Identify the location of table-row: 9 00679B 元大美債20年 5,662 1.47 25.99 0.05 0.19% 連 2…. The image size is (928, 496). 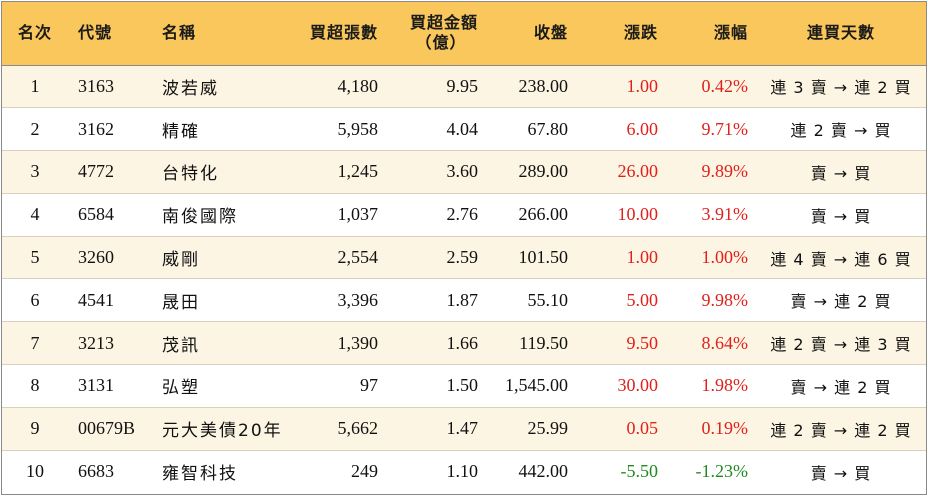
(464, 429).